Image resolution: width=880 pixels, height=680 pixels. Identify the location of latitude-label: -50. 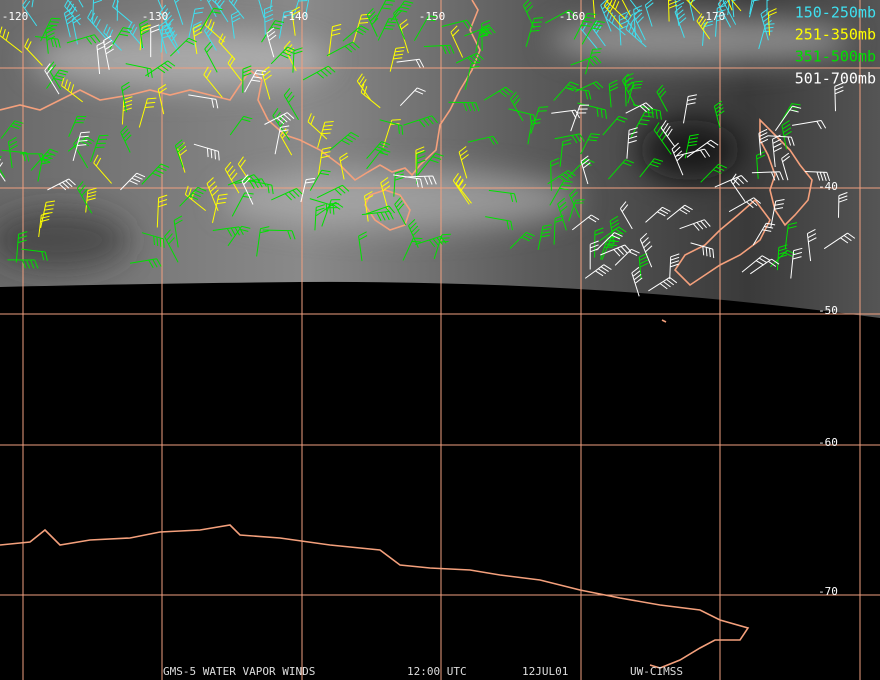
(828, 310).